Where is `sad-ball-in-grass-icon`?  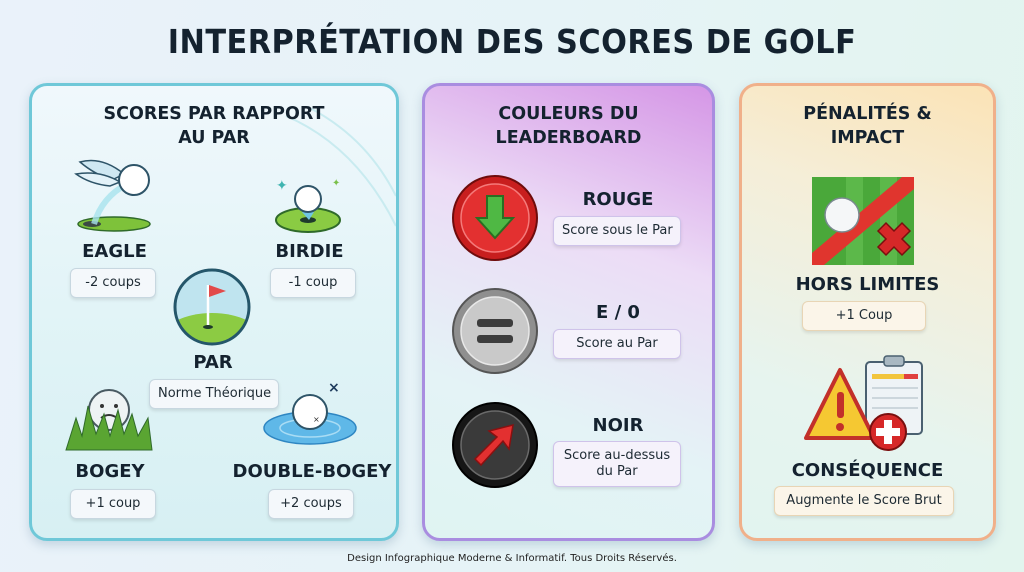
sad-ball-in-grass-icon is located at coordinates (109, 420).